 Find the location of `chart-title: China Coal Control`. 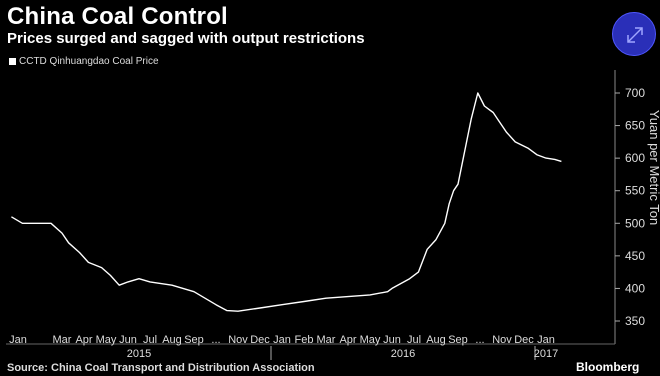

chart-title: China Coal Control is located at coordinates (117, 16).